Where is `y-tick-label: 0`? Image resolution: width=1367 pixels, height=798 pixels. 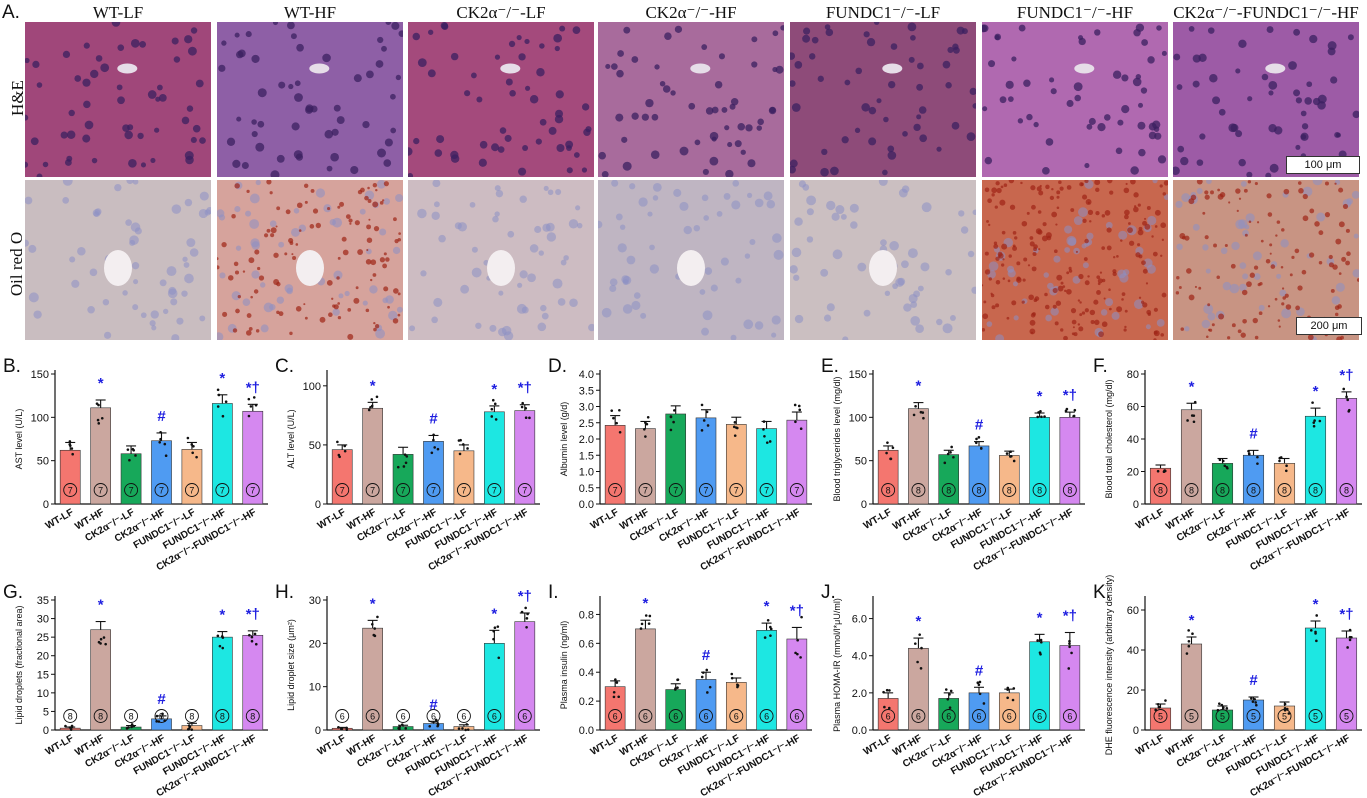
y-tick-label: 0 is located at coordinates (318, 731).